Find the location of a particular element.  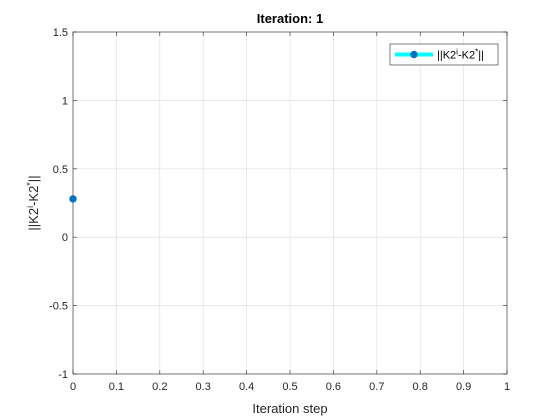

legend-entry-label: ||K2i-K2*|| is located at coordinates (460, 55).